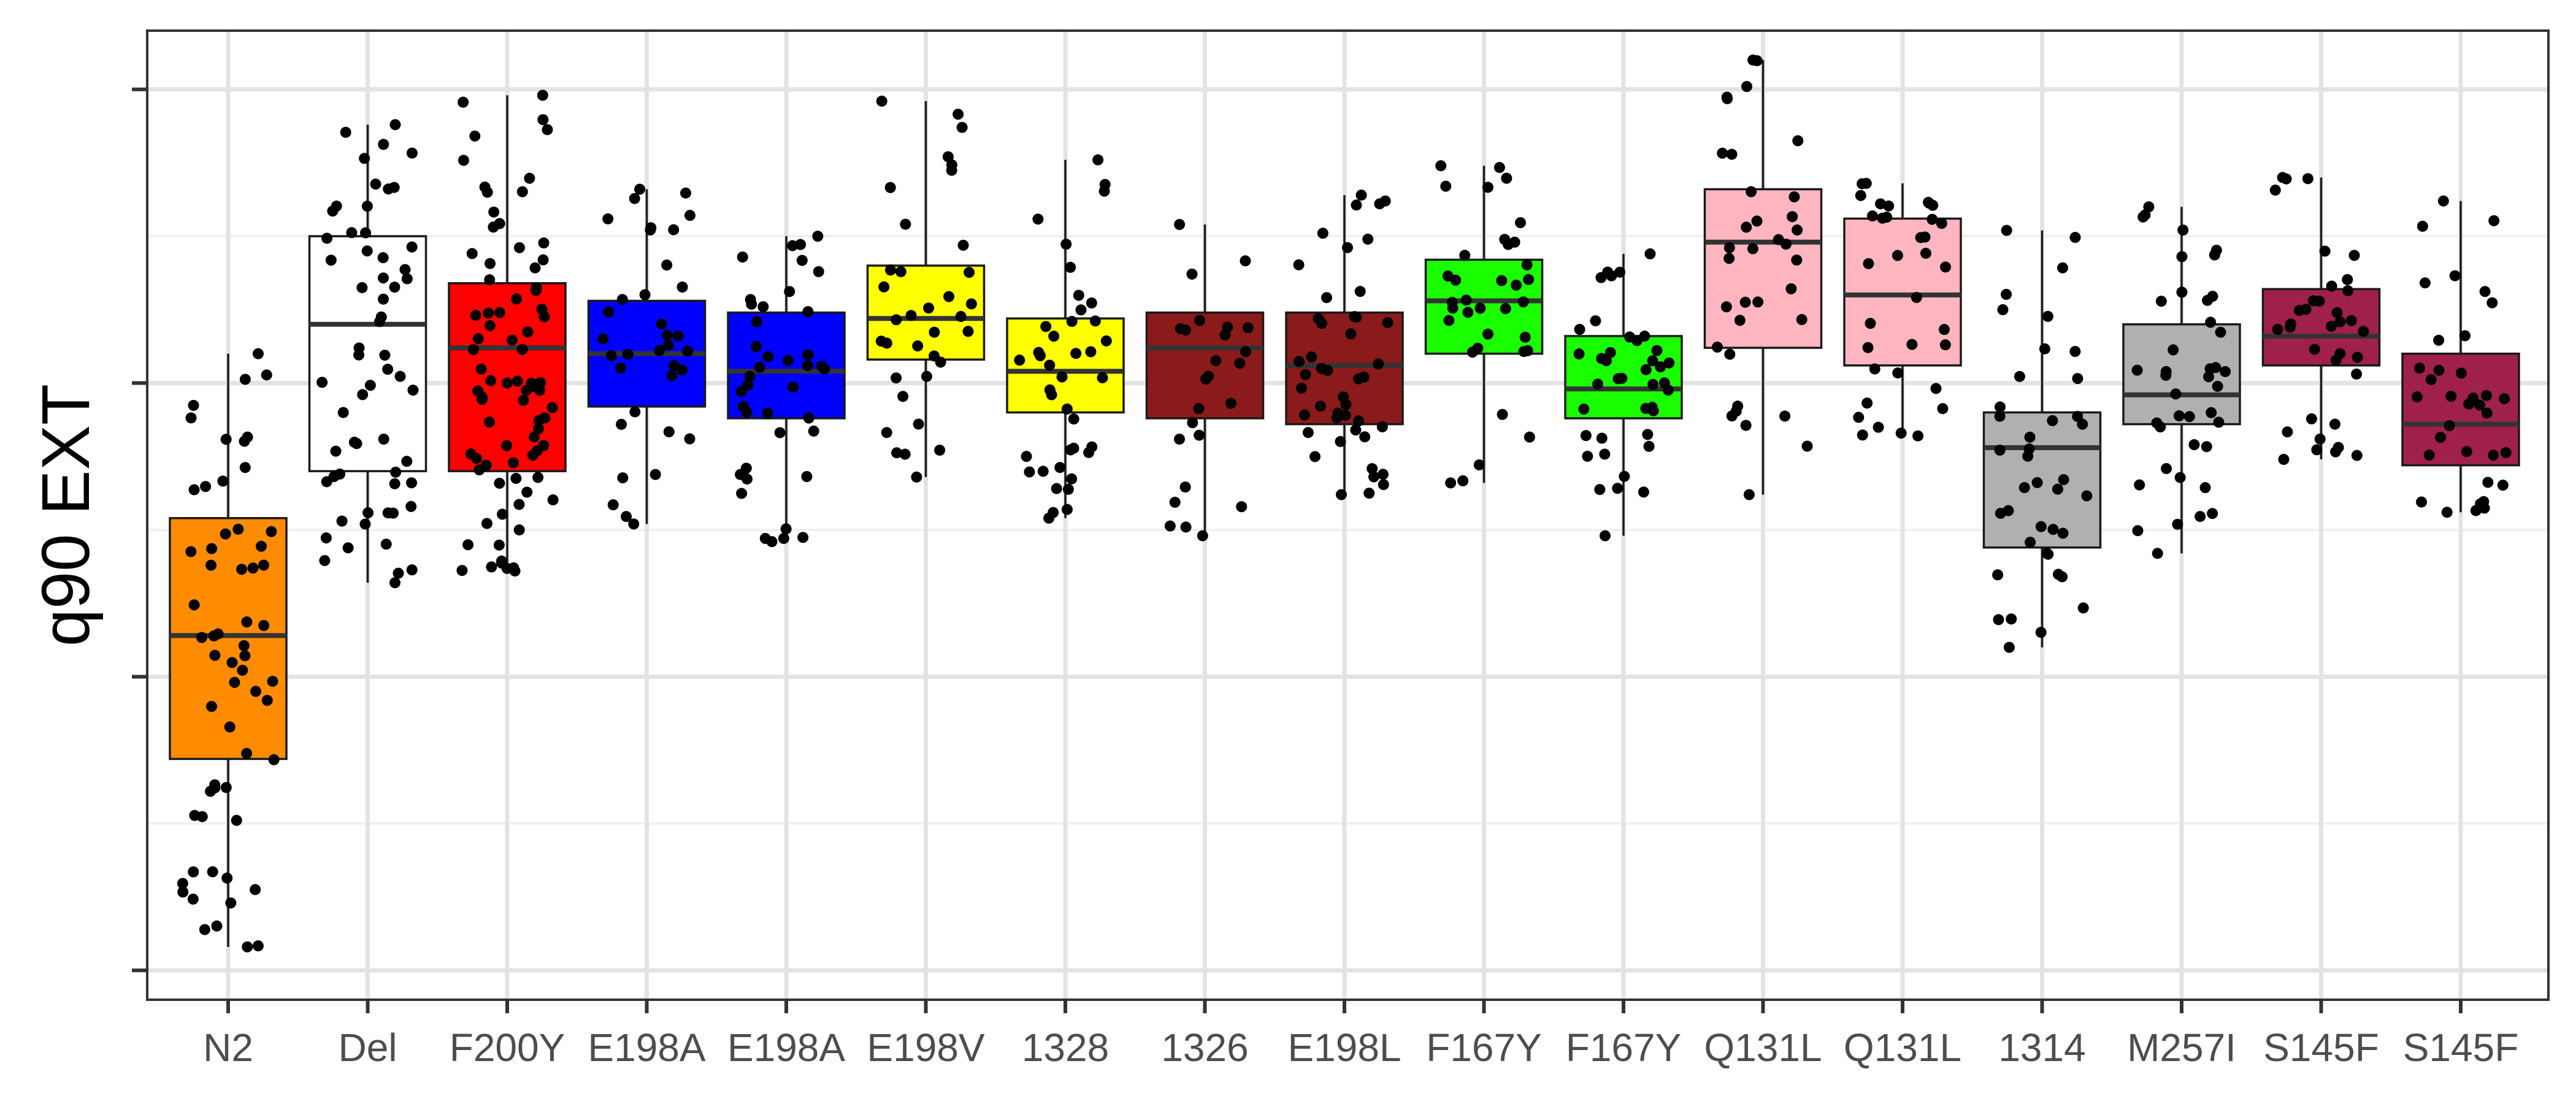  What do you see at coordinates (1902, 292) in the screenshot?
I see `box-iqr` at bounding box center [1902, 292].